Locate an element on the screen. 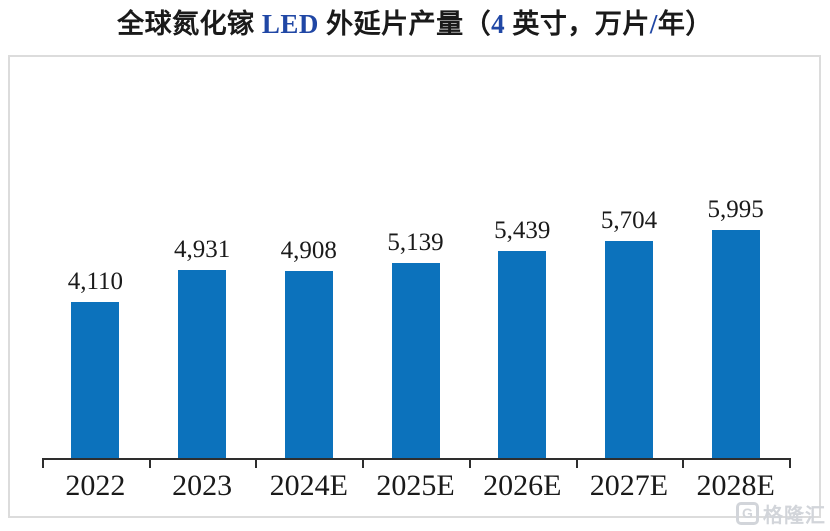 This screenshot has height=531, width=830. bar-value-label: 5,439 is located at coordinates (522, 230).